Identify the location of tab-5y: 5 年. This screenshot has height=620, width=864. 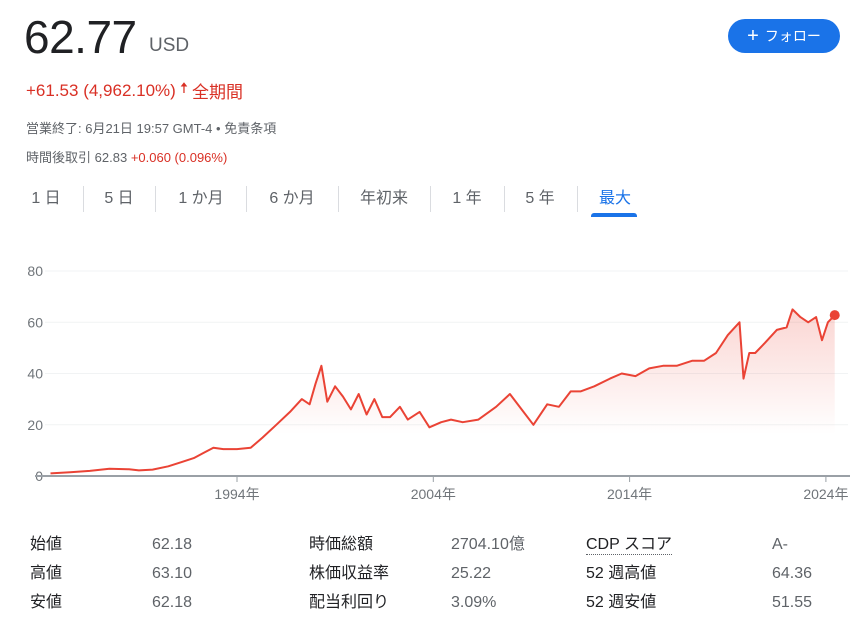
(540, 198).